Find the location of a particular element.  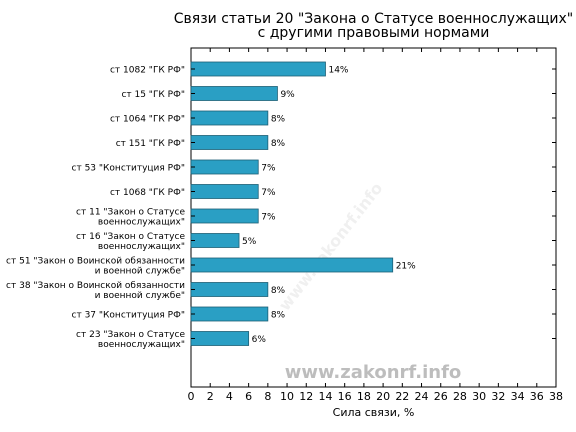

category-label: ст 38 "Закон о Воинской обязанности is located at coordinates (95, 286).